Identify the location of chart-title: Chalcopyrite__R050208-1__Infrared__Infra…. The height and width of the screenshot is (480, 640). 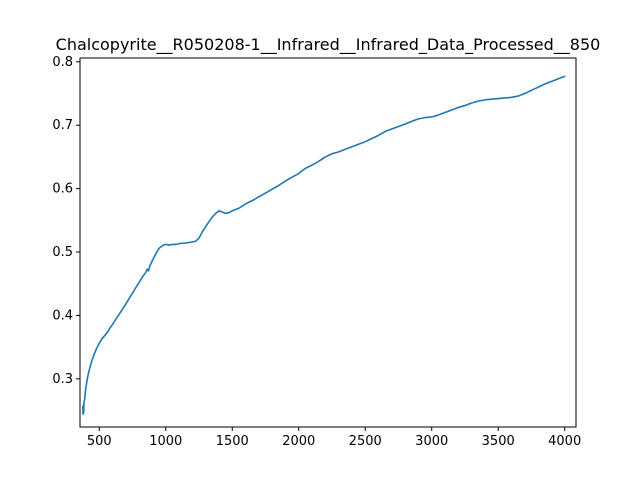
(328, 45).